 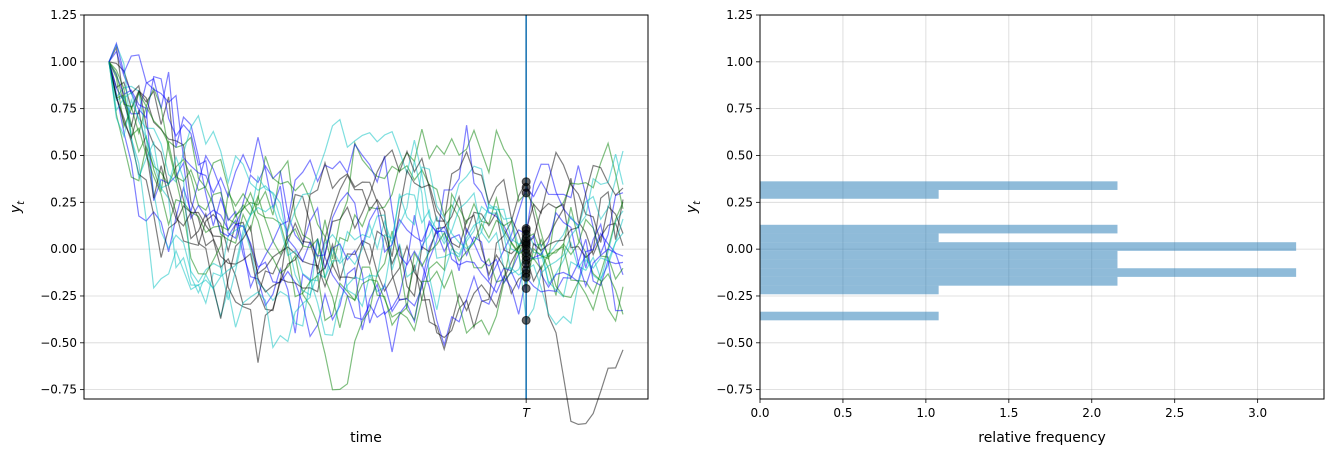 I want to click on left-y-ticks: −0.75 −0.50 −0.25 0.00 0.25 0.50 0.75 1.00 1.25, so click(x=62, y=202).